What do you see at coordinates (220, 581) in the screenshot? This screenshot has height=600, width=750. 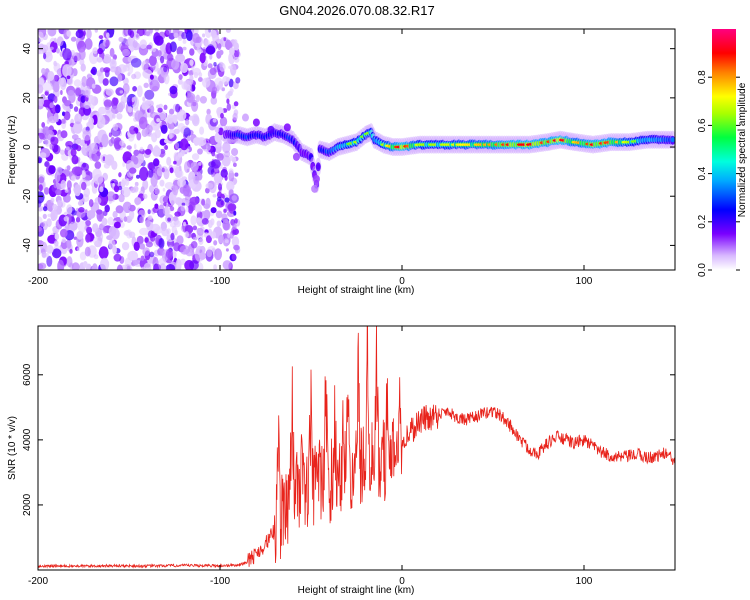 I see `x-tick-label: -100` at bounding box center [220, 581].